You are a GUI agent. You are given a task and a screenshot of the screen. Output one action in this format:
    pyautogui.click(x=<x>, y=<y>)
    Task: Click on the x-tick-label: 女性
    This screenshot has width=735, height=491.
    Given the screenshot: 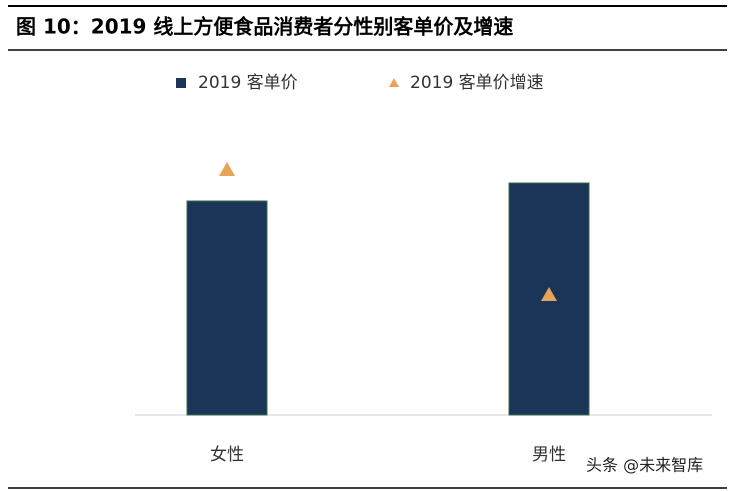 What is the action you would take?
    pyautogui.click(x=227, y=455)
    